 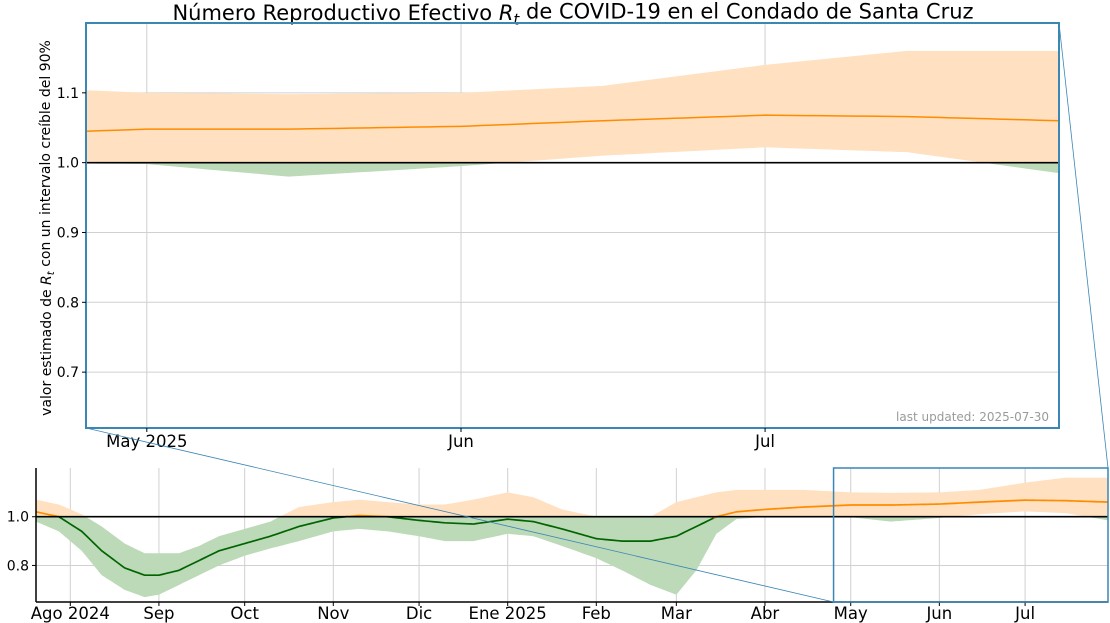 What do you see at coordinates (68, 233) in the screenshot?
I see `y-tick-label-2: 0.9` at bounding box center [68, 233].